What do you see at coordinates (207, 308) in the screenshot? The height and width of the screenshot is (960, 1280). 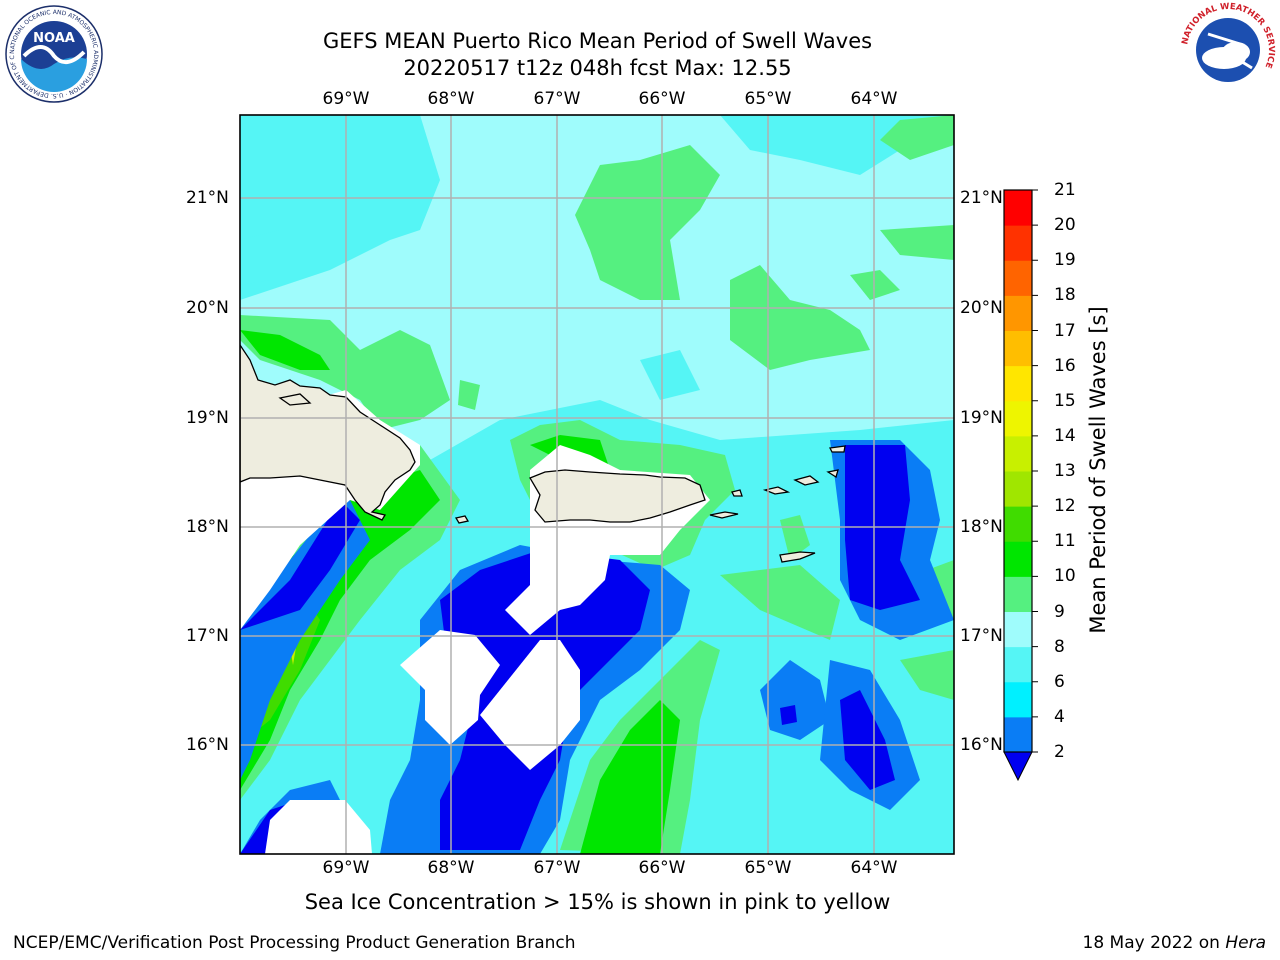 I see `lat-label-left: 20°N` at bounding box center [207, 308].